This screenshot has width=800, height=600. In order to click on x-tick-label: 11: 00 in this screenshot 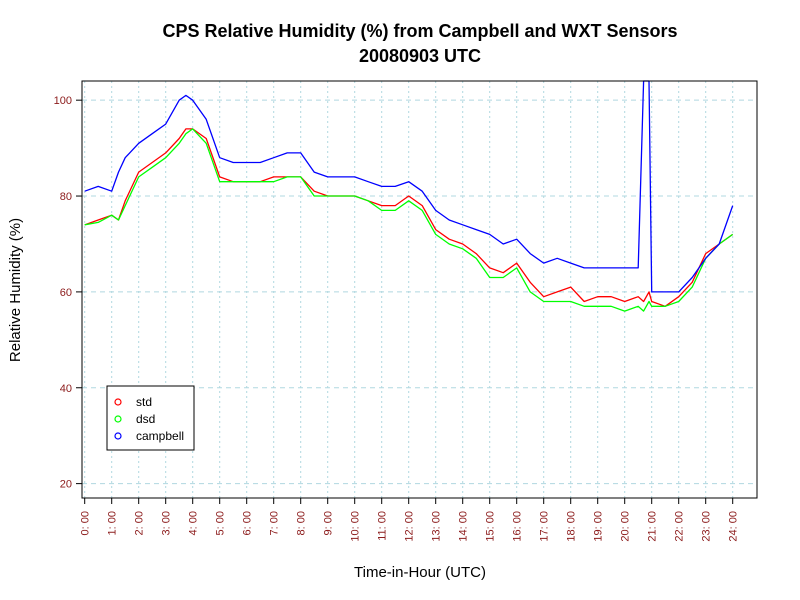, I will do `click(383, 526)`.